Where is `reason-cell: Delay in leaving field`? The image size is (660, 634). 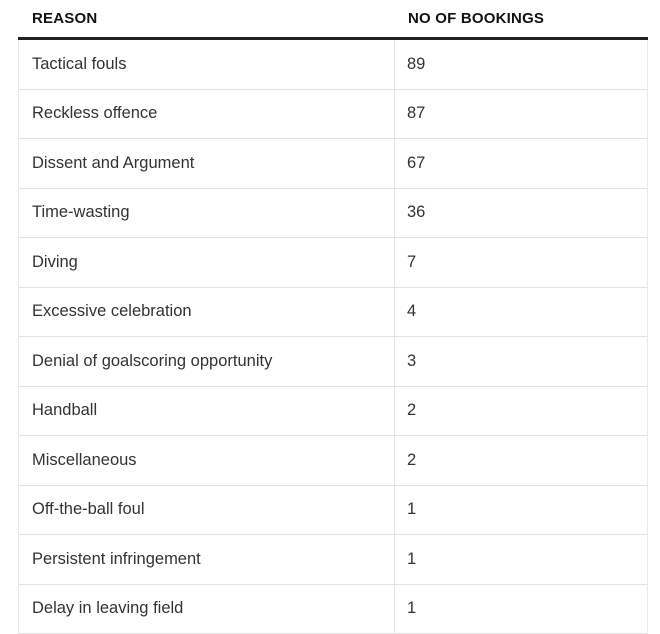 reason-cell: Delay in leaving field is located at coordinates (207, 609).